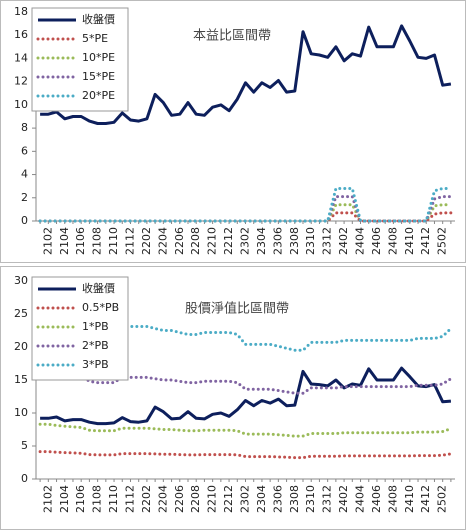 Image resolution: width=466 pixels, height=530 pixels. I want to click on chart-title: 股價淨值比區間帶, so click(237, 309).